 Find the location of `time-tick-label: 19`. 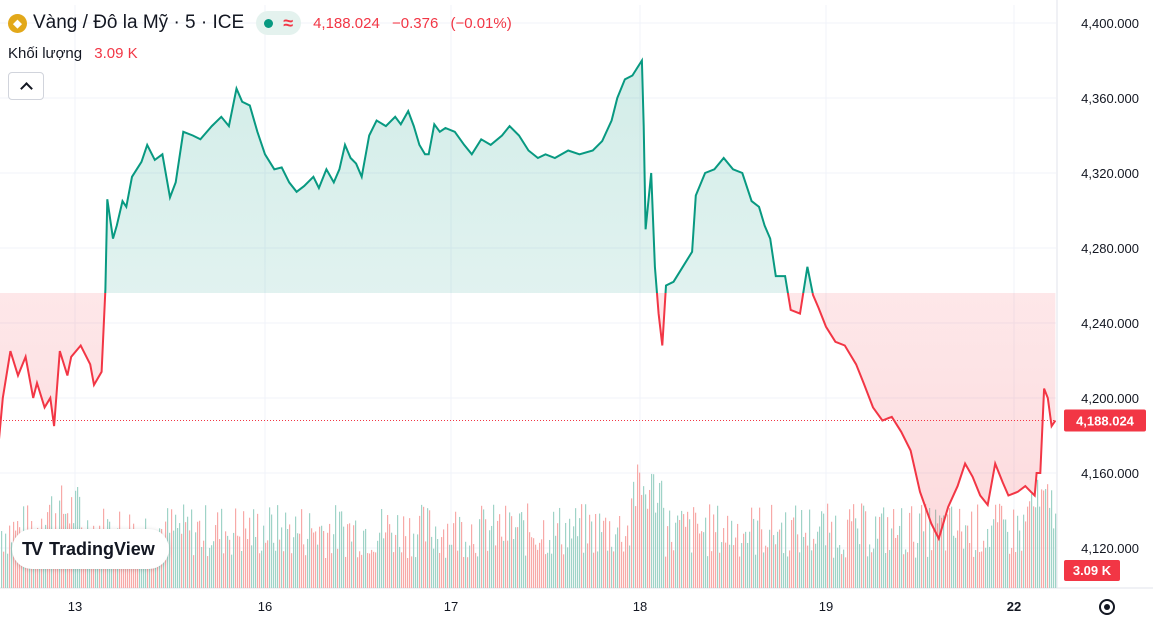

time-tick-label: 19 is located at coordinates (826, 606).